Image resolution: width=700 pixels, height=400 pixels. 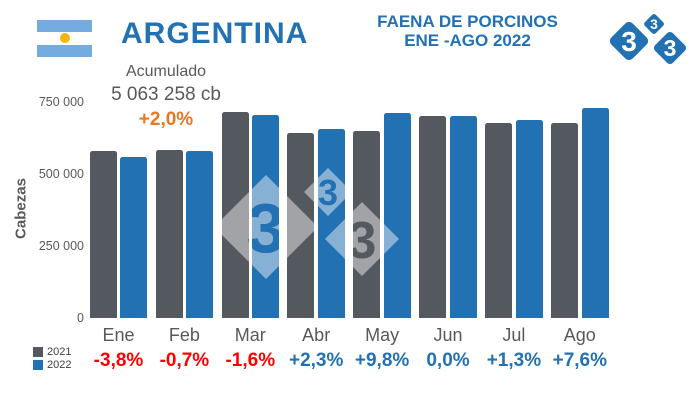 What do you see at coordinates (134, 237) in the screenshot?
I see `bar-2022-ene` at bounding box center [134, 237].